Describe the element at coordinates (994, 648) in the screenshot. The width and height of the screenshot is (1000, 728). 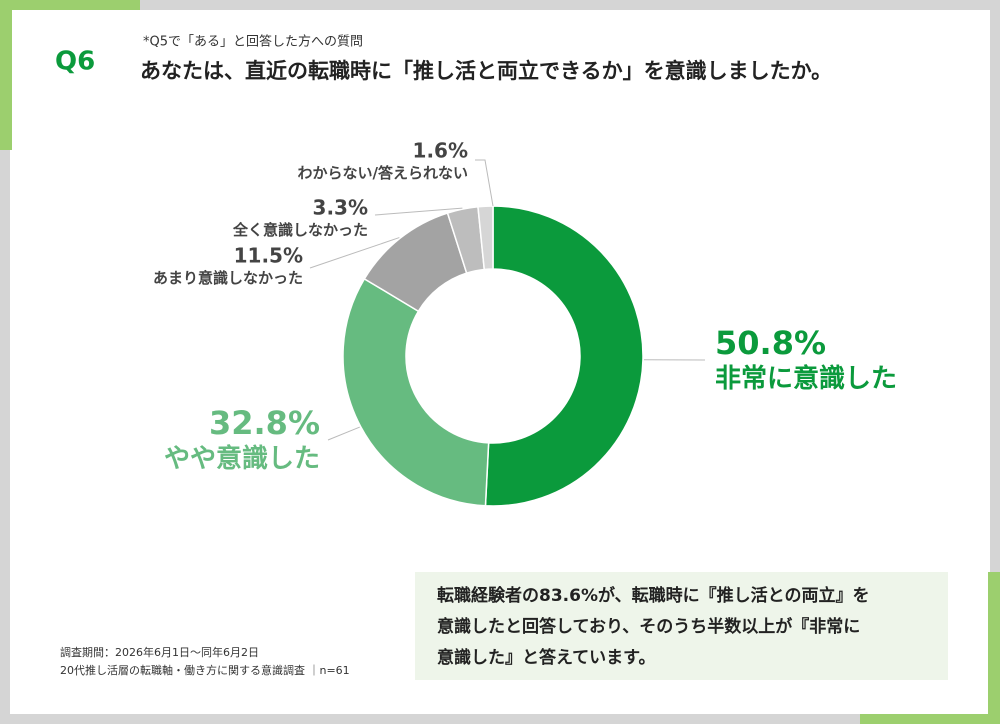
I see `accent-right` at that location.